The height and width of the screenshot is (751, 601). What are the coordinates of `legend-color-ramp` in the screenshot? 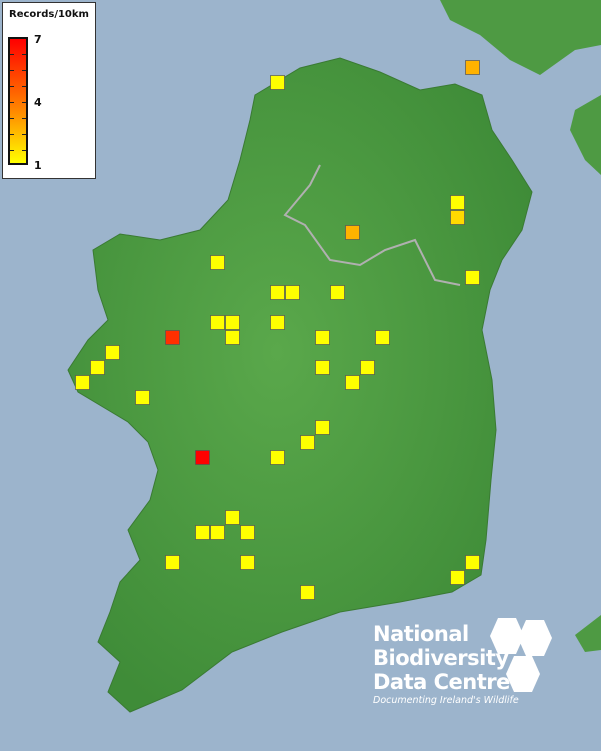 It's located at (18, 101).